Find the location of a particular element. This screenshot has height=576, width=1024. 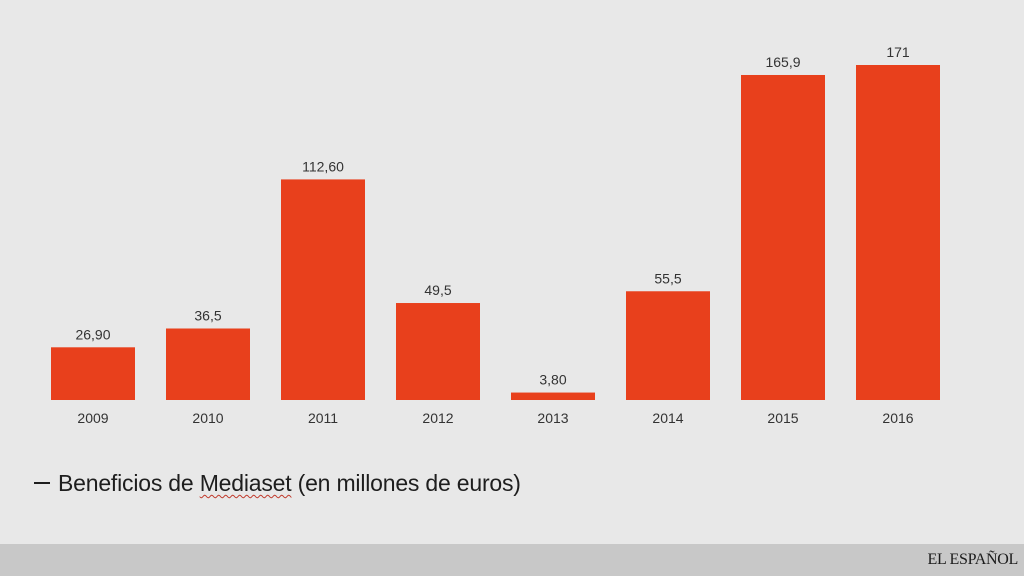

bar-2016 is located at coordinates (898, 232).